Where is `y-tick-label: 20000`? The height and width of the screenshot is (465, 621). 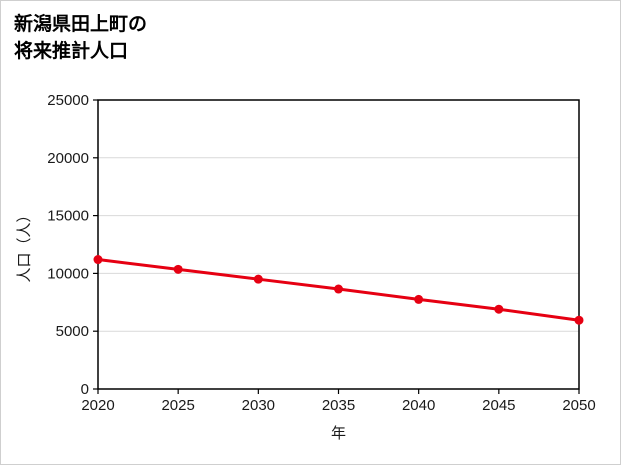
y-tick-label: 20000 is located at coordinates (68, 158).